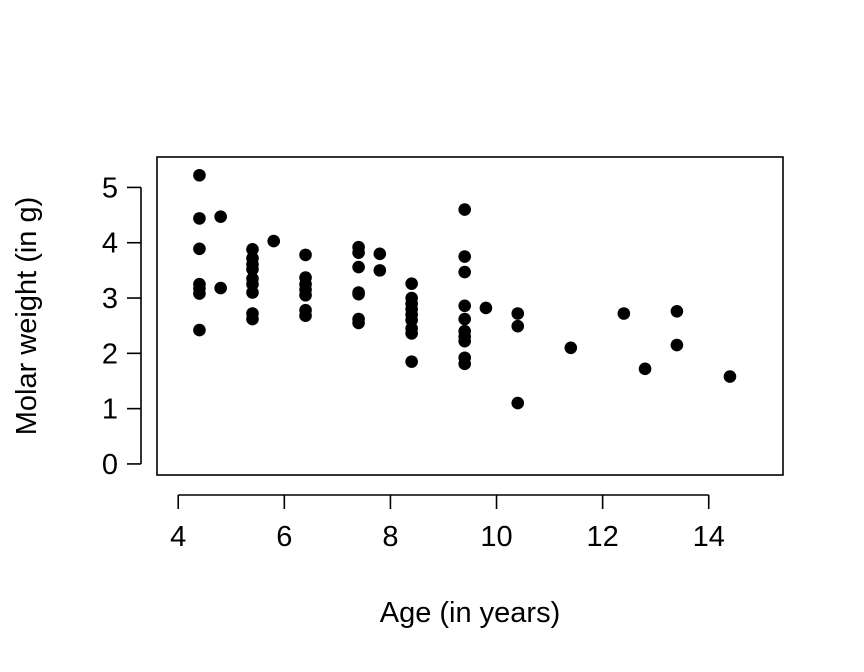 The image size is (864, 672). Describe the element at coordinates (110, 299) in the screenshot. I see `y-tick-label: 3` at that location.